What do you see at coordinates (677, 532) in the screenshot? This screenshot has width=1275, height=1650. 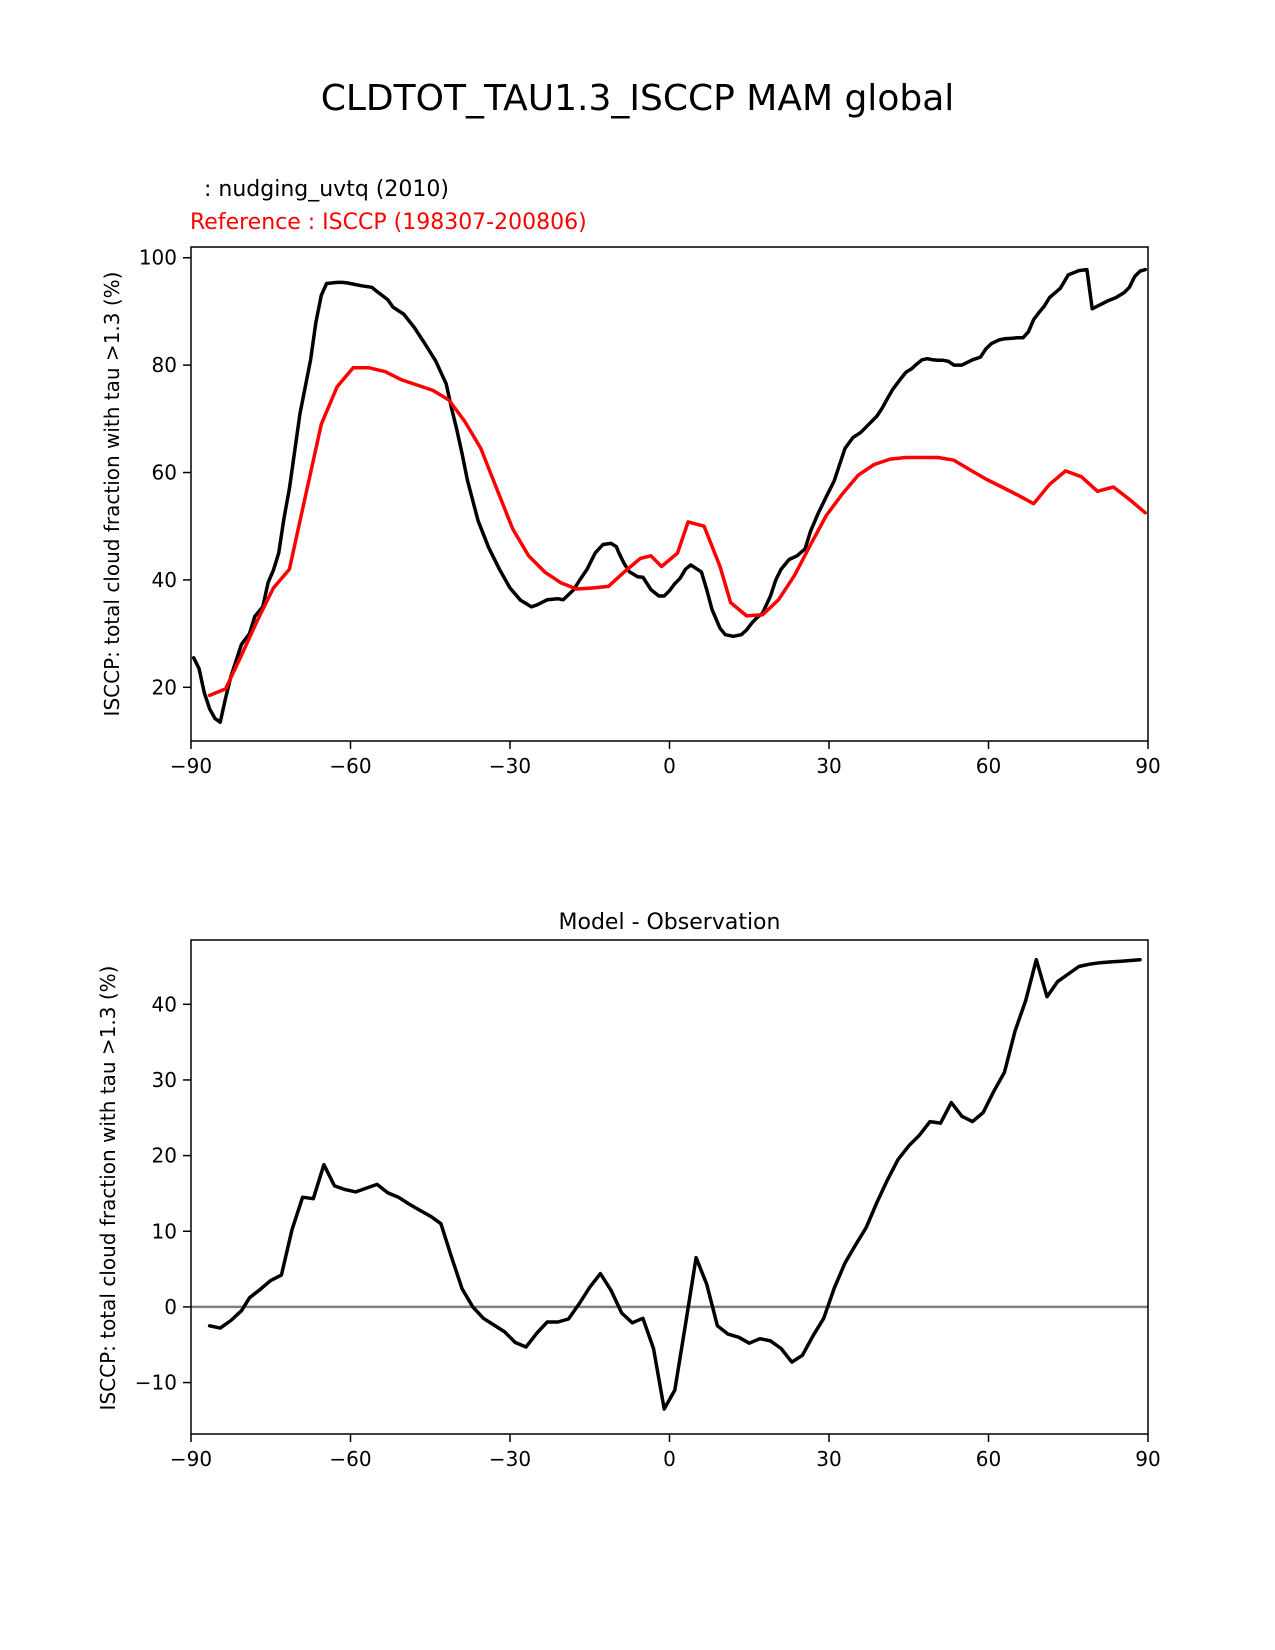 I see `series-line-reference` at bounding box center [677, 532].